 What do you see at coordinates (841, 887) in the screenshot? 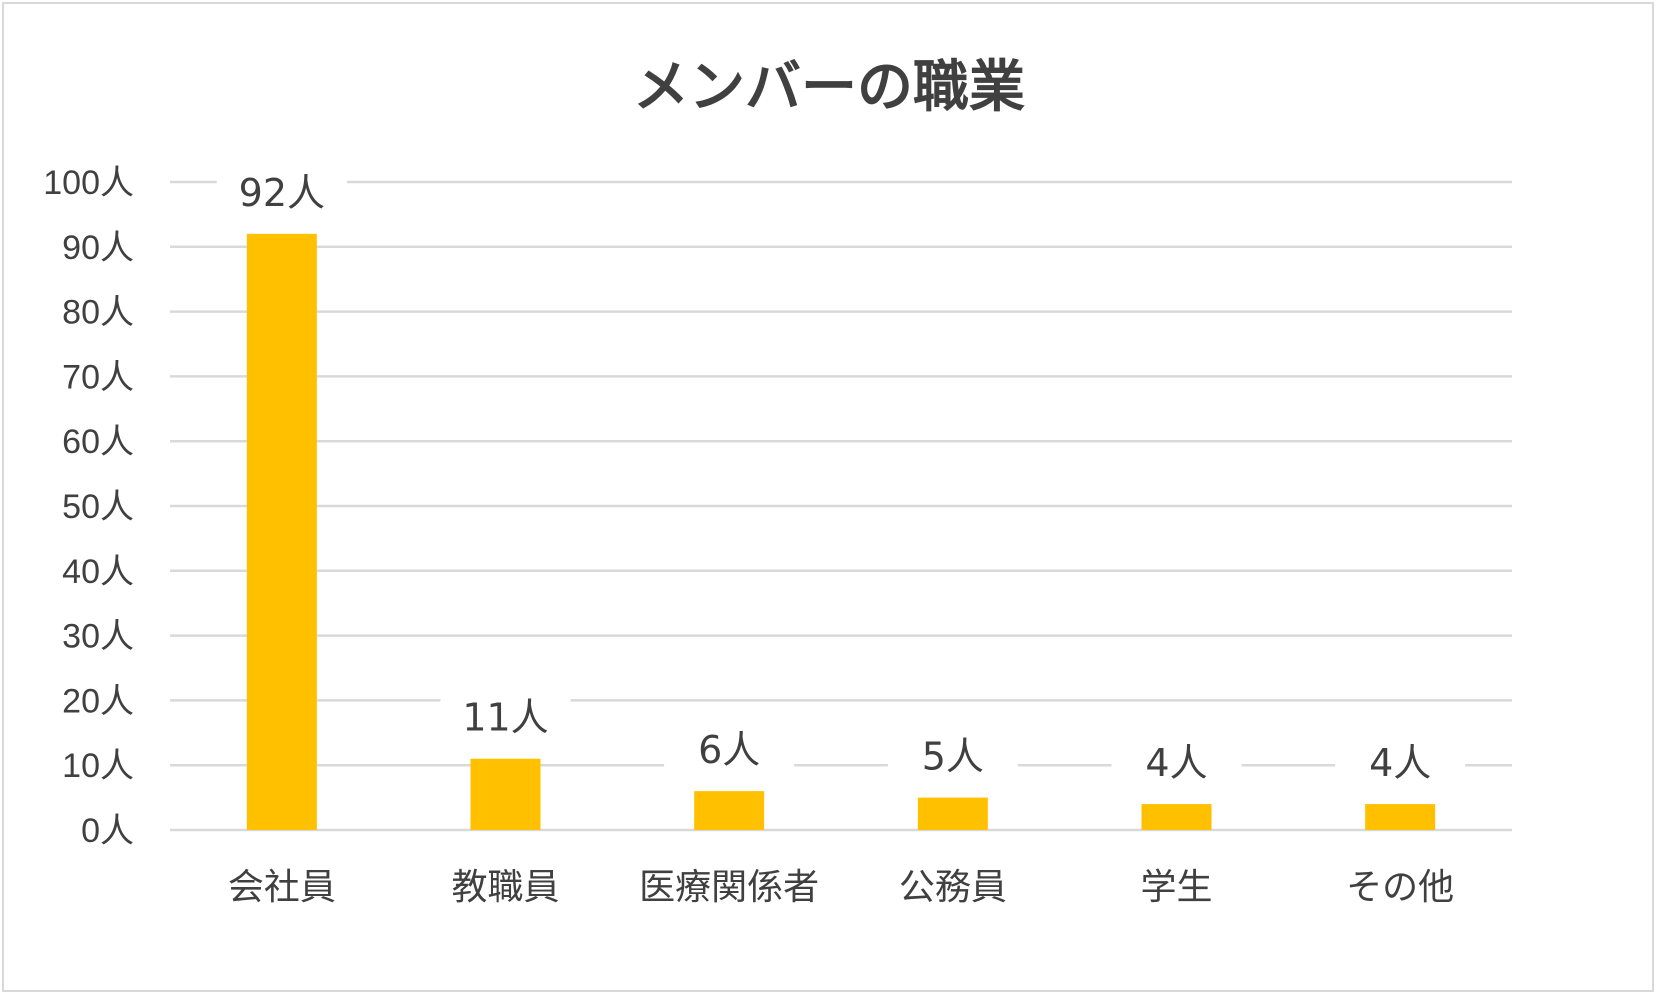
I see `x-axis-ticks: 会社員 教職員 医療関係者 公務員 学生 その他` at bounding box center [841, 887].